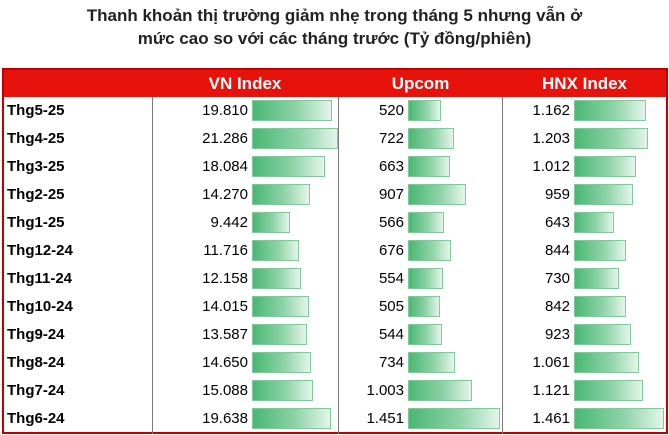 The width and height of the screenshot is (669, 435). What do you see at coordinates (335, 111) in the screenshot?
I see `table-row: Thg5-25 19.810 520 1.162` at bounding box center [335, 111].